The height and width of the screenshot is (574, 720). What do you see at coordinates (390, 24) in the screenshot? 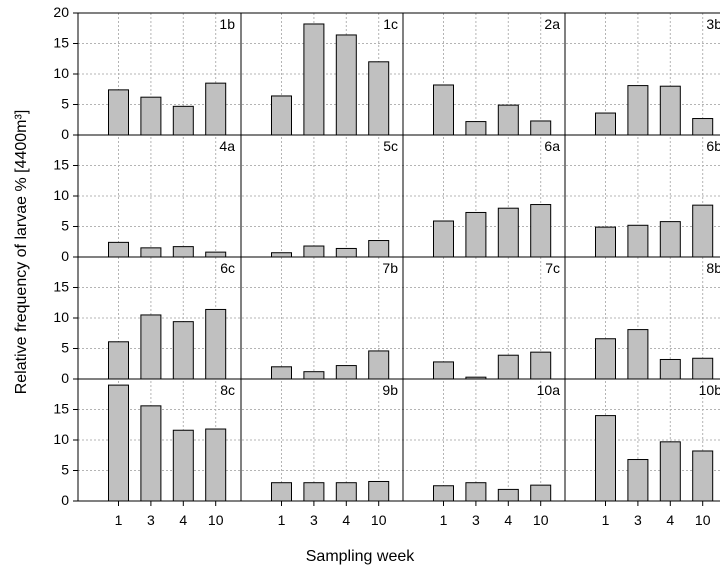
I see `panel-label: 1c` at bounding box center [390, 24].